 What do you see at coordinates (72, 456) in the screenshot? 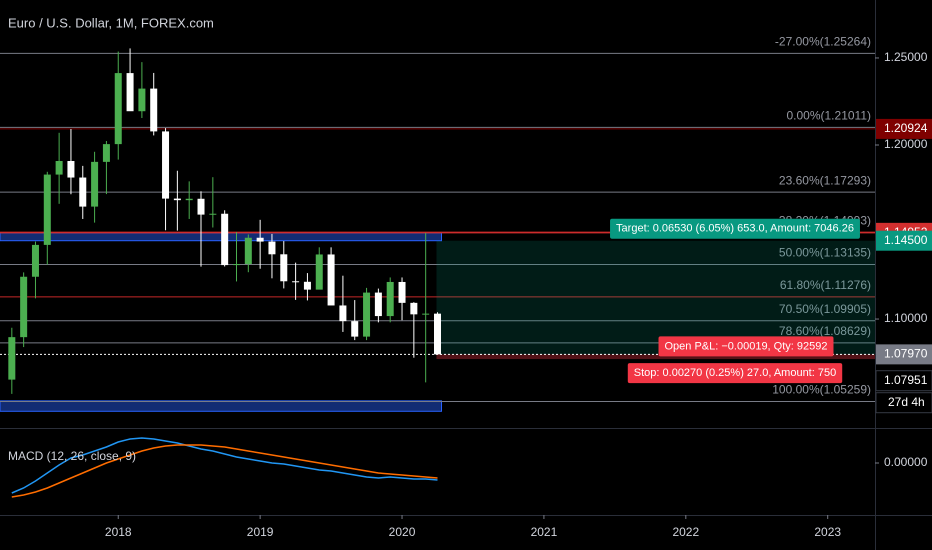
I see `macd-title: MACD (12, 26, close, 9)` at bounding box center [72, 456].